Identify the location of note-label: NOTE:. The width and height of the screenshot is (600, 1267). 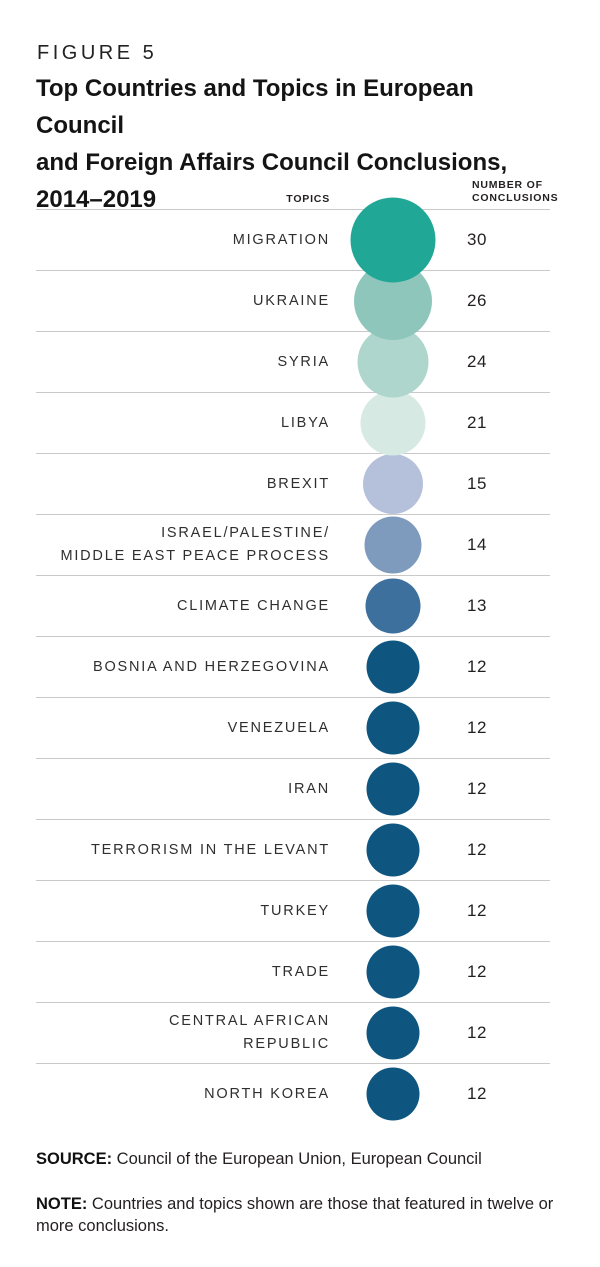
(62, 1204).